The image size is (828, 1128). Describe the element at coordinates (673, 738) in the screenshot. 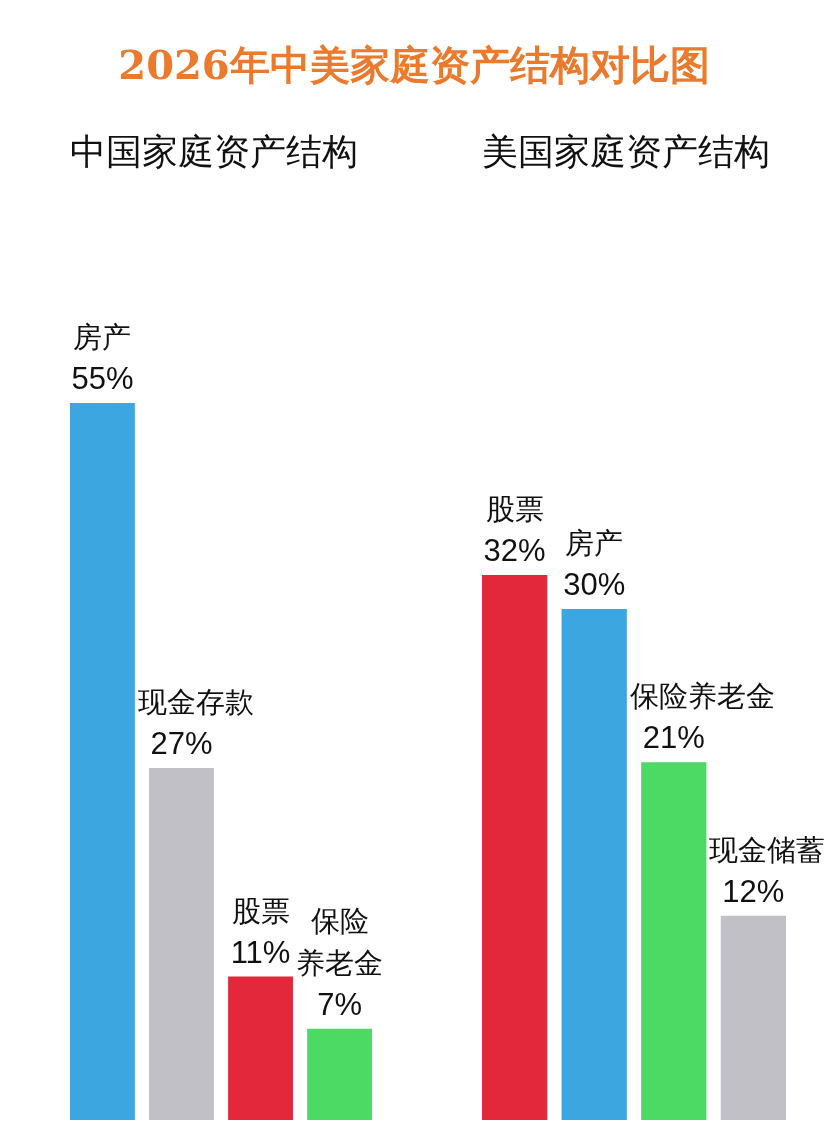

I see `data-label: 21%` at that location.